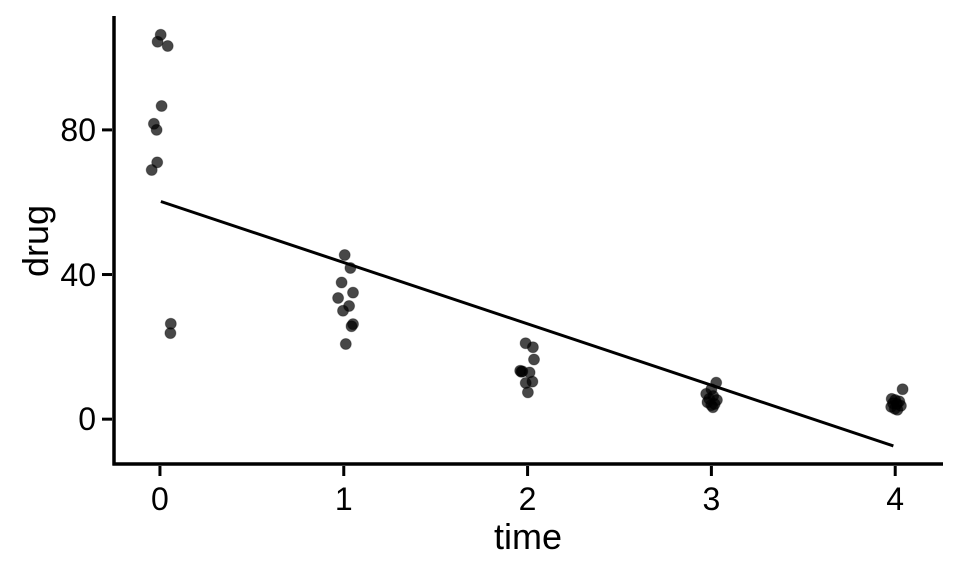 The width and height of the screenshot is (960, 576). I want to click on x-tick-label: 1, so click(343, 499).